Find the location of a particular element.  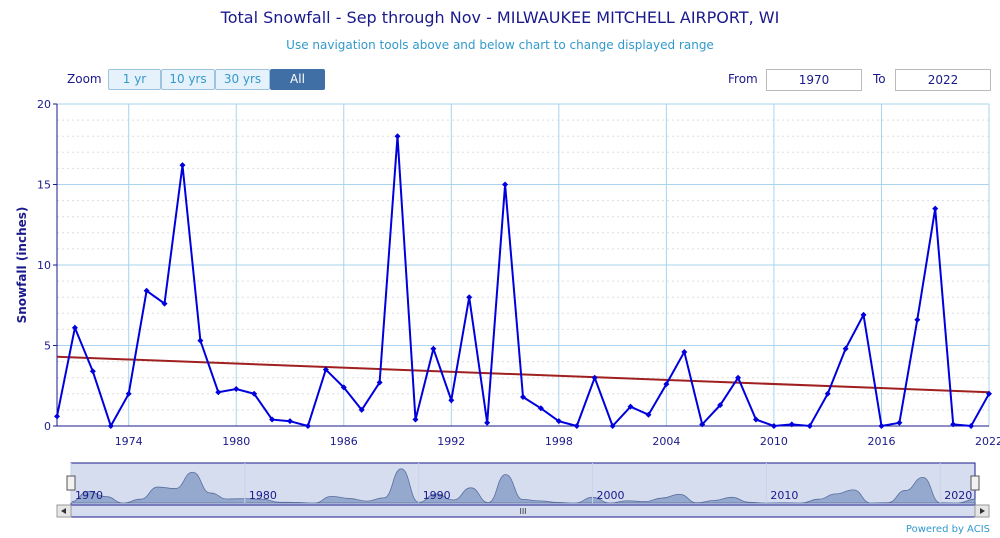

navigator-right-handle is located at coordinates (975, 483).